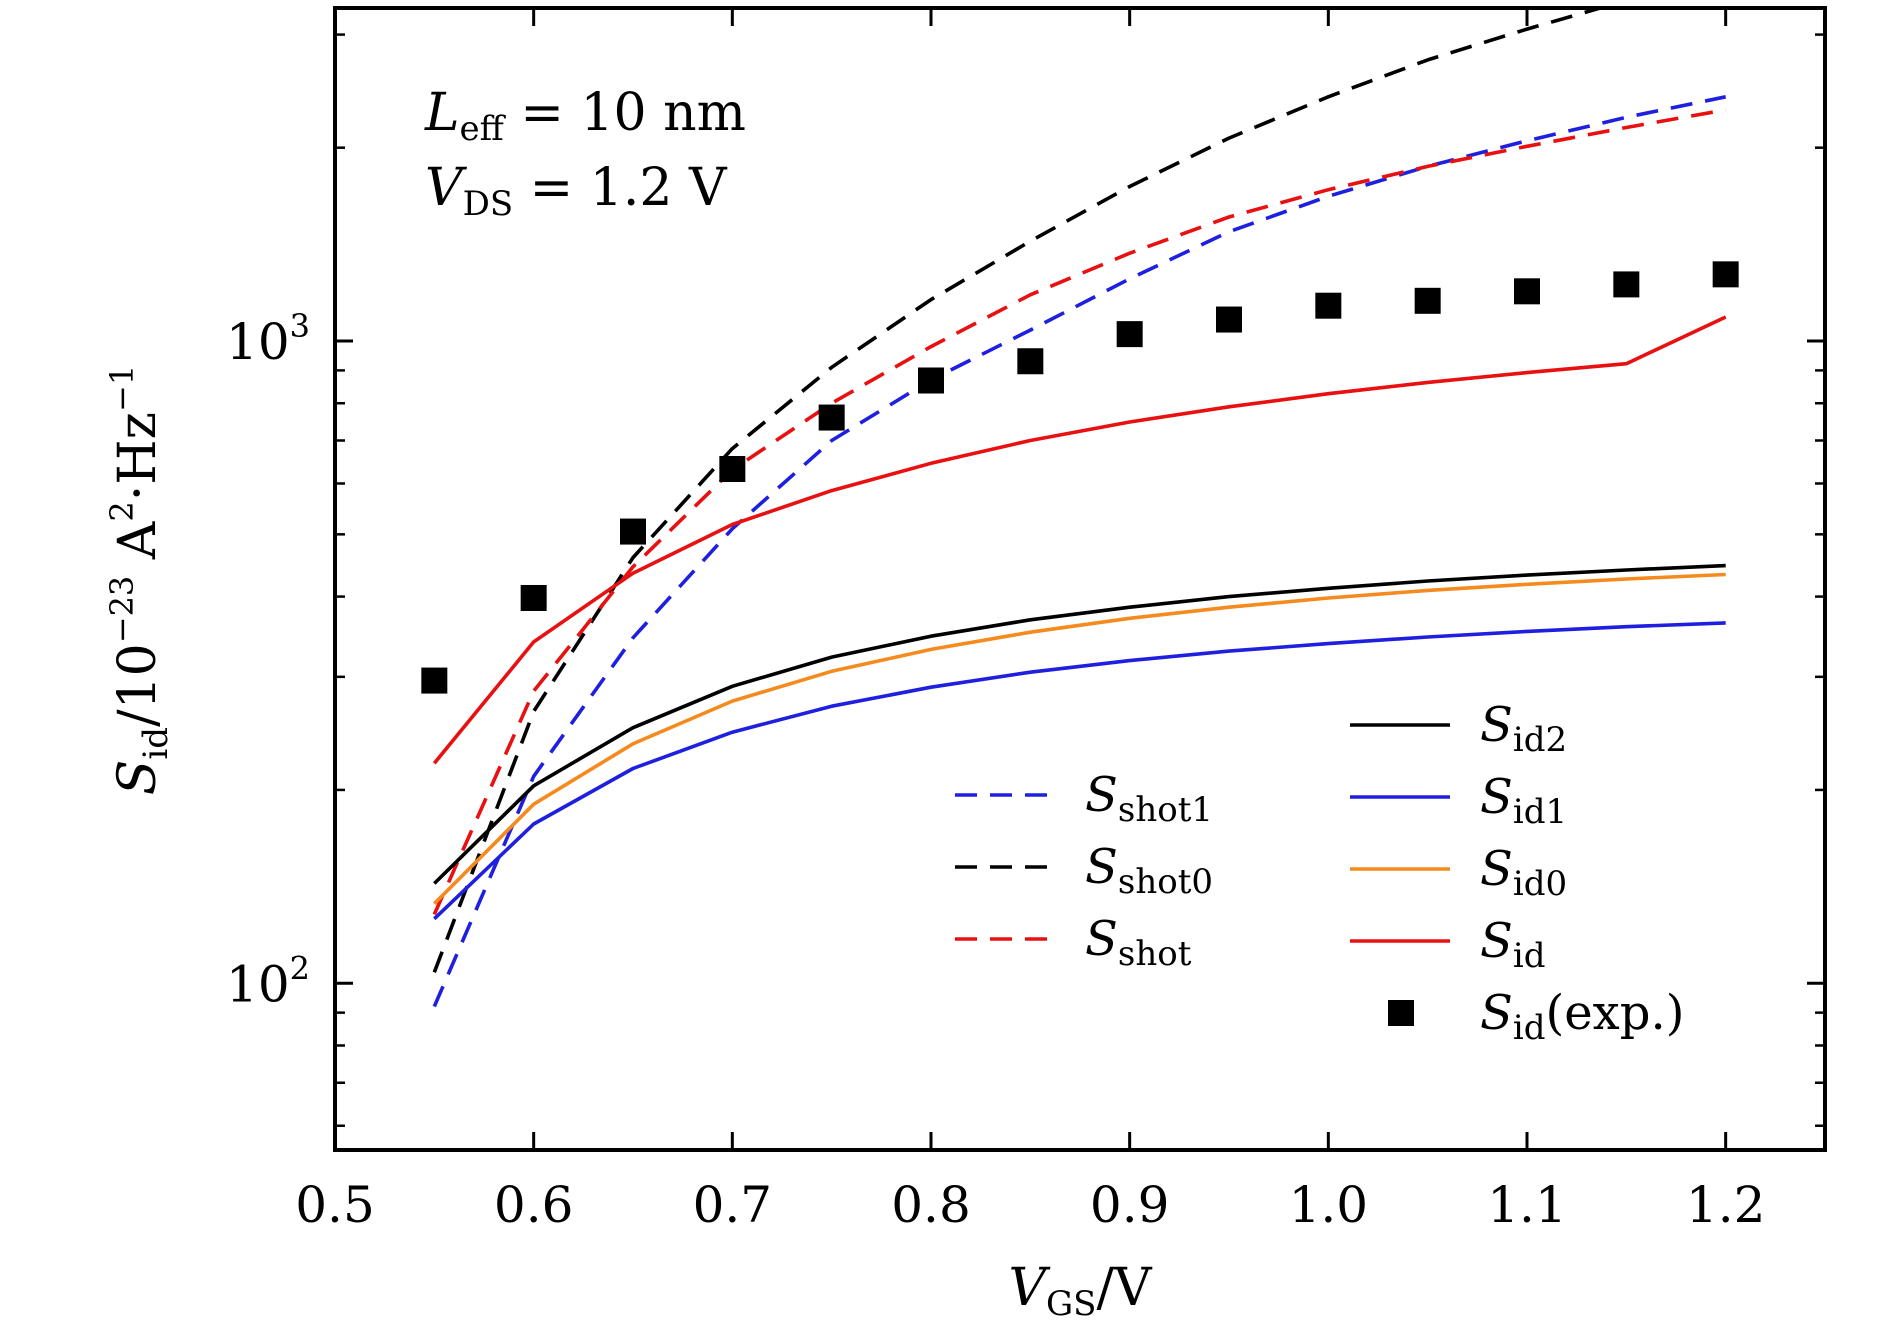 Image resolution: width=1890 pixels, height=1323 pixels. Describe the element at coordinates (139, 580) in the screenshot. I see `y-axis-label: Sid/10−23 A2·Hz−1` at that location.